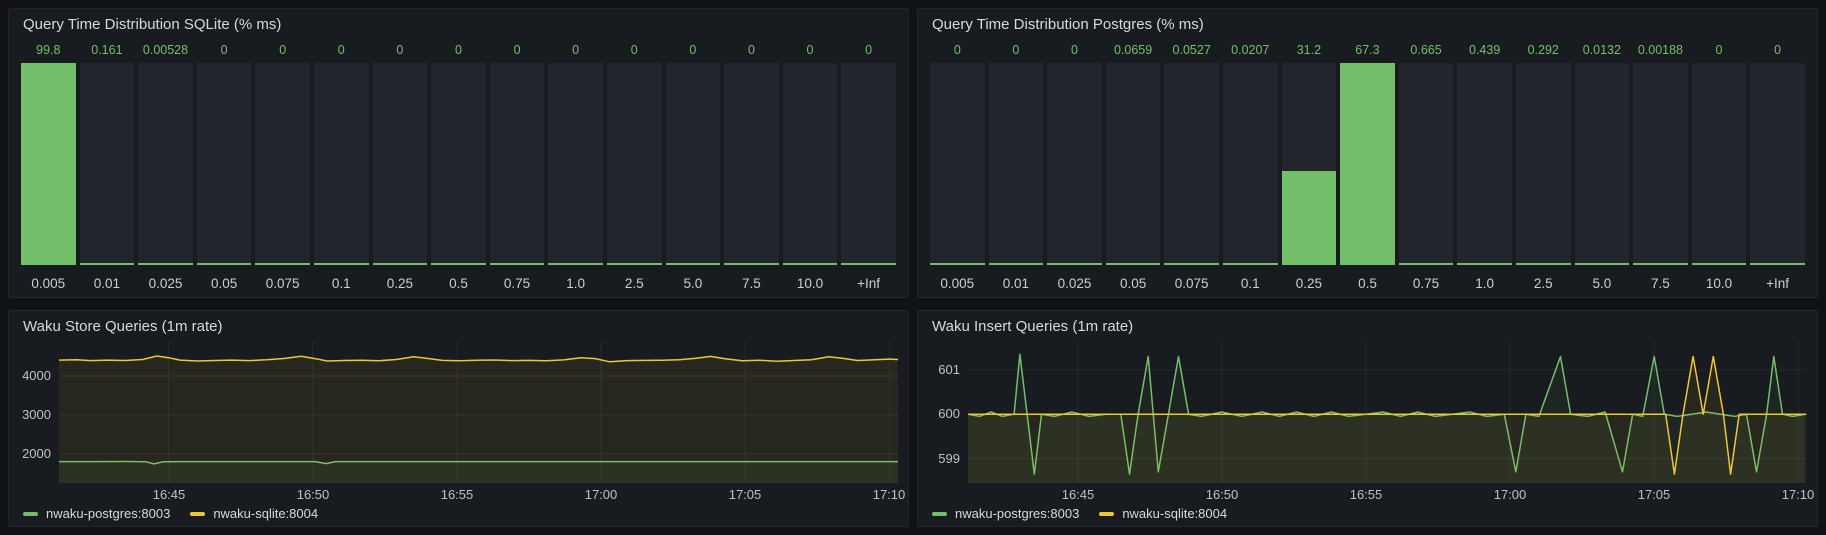 This screenshot has width=1826, height=535. What do you see at coordinates (1426, 165) in the screenshot?
I see `histogram-bar: 0.665 0.75` at bounding box center [1426, 165].